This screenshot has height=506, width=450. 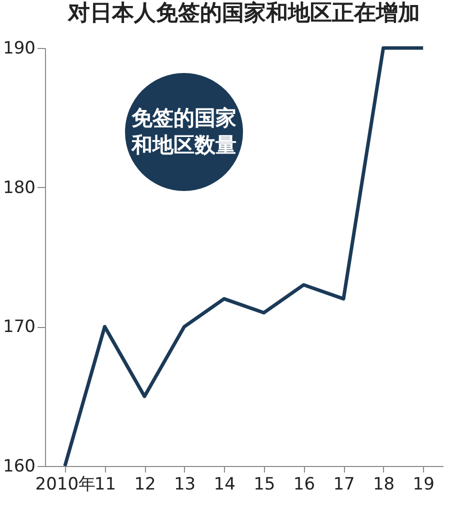 What do you see at coordinates (19, 188) in the screenshot?
I see `y-tick-label: 180` at bounding box center [19, 188].